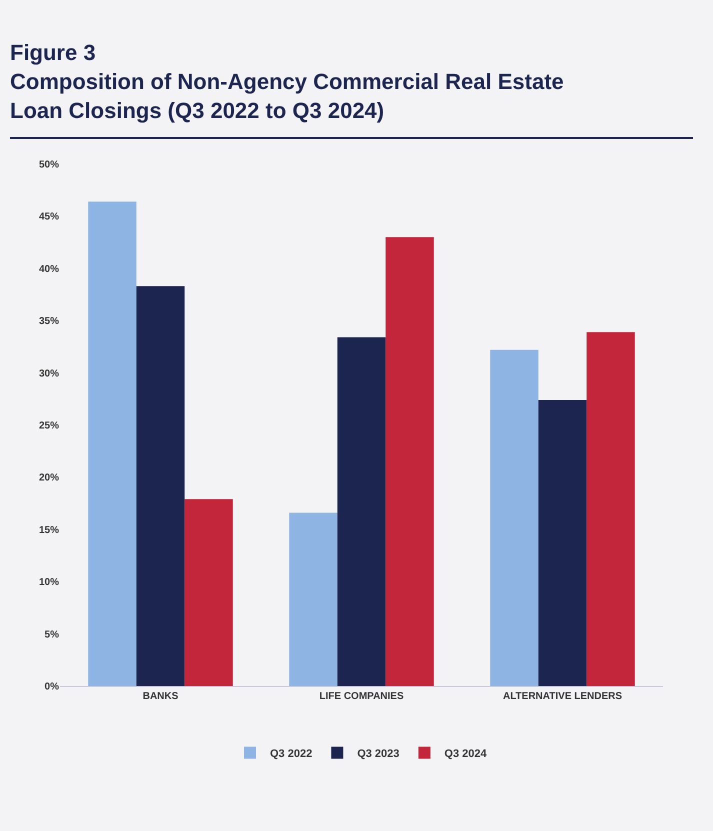 The width and height of the screenshot is (713, 831). I want to click on y-tick-label: 35%, so click(49, 322).